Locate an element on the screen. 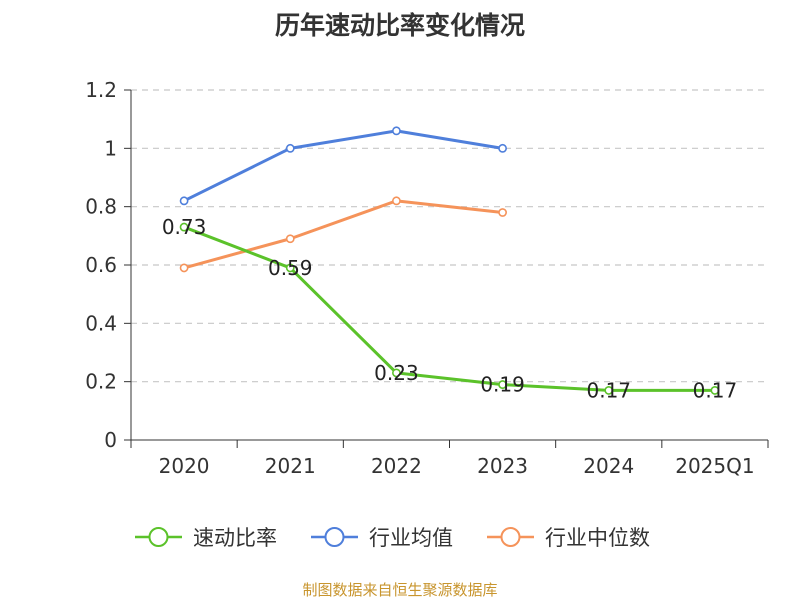 The height and width of the screenshot is (600, 800). y-tick-label: 0.4 is located at coordinates (101, 323).